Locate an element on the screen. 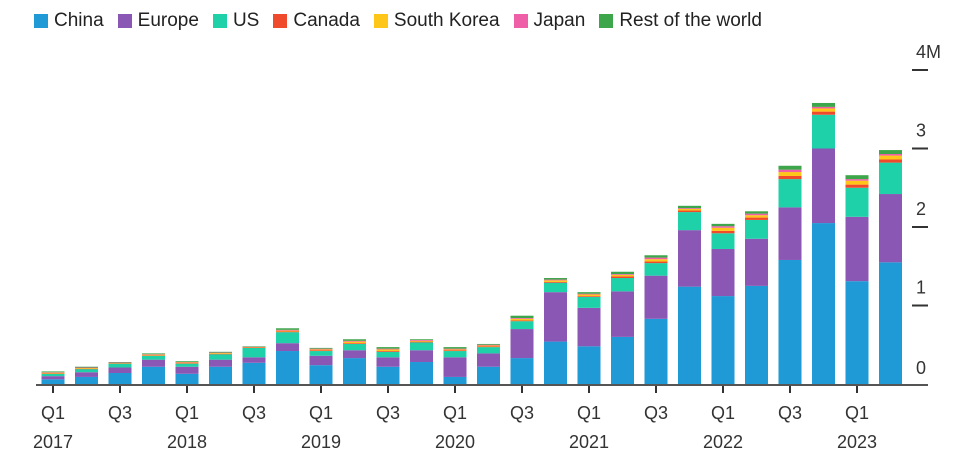  legend-item: Canada is located at coordinates (316, 21).